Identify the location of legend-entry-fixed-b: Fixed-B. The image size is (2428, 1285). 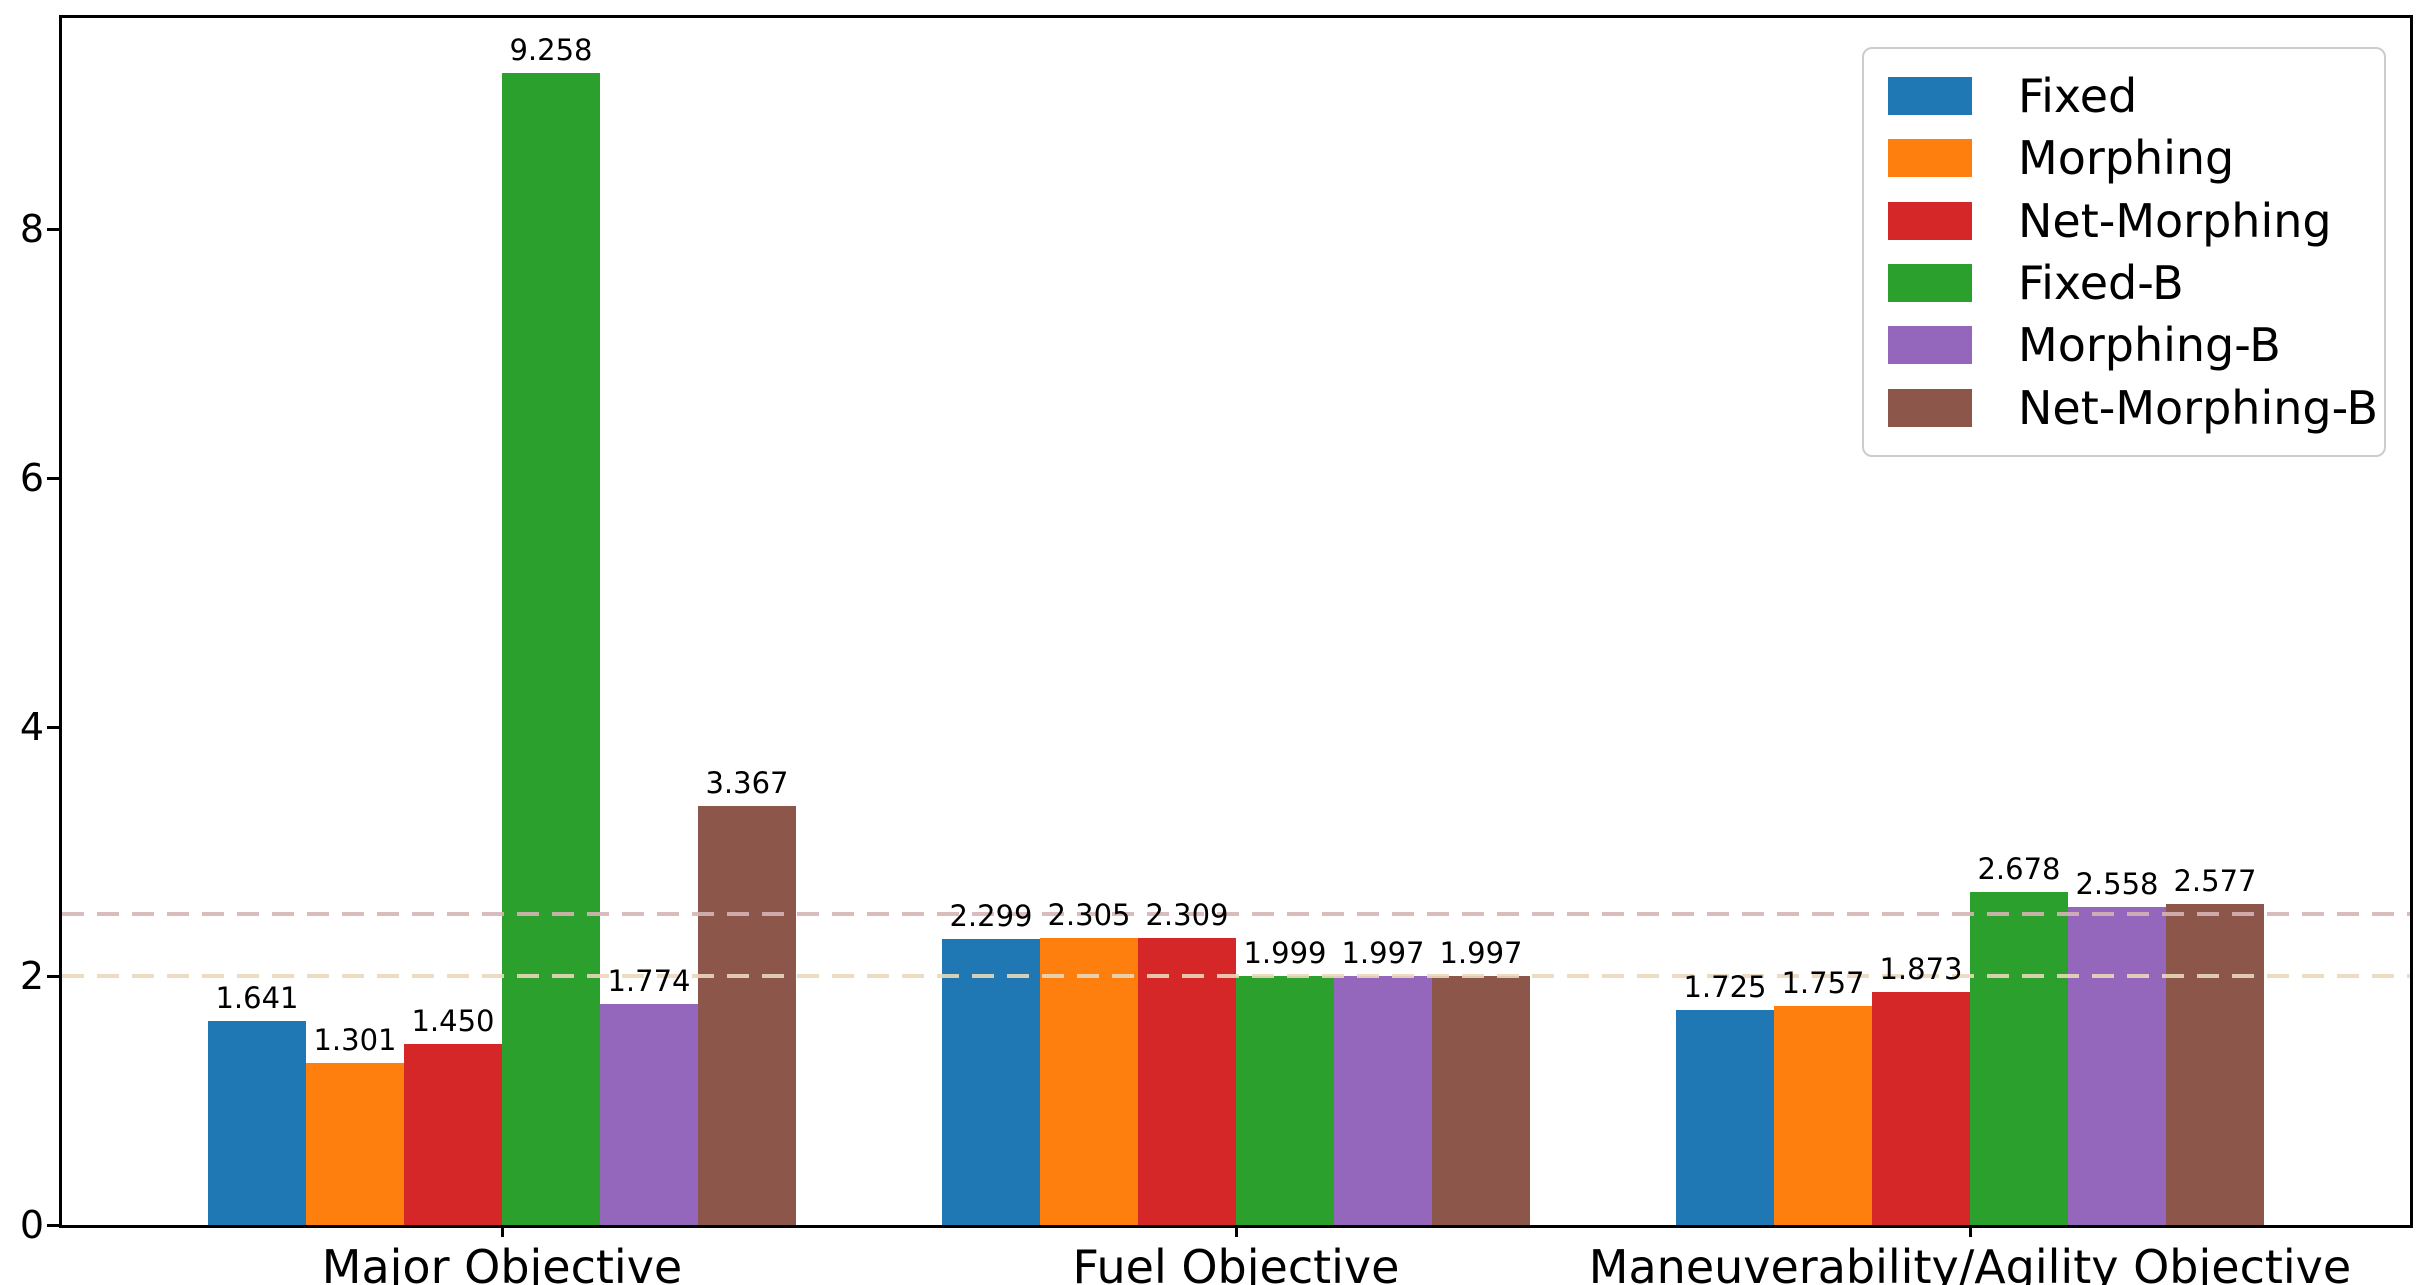
(2124, 283).